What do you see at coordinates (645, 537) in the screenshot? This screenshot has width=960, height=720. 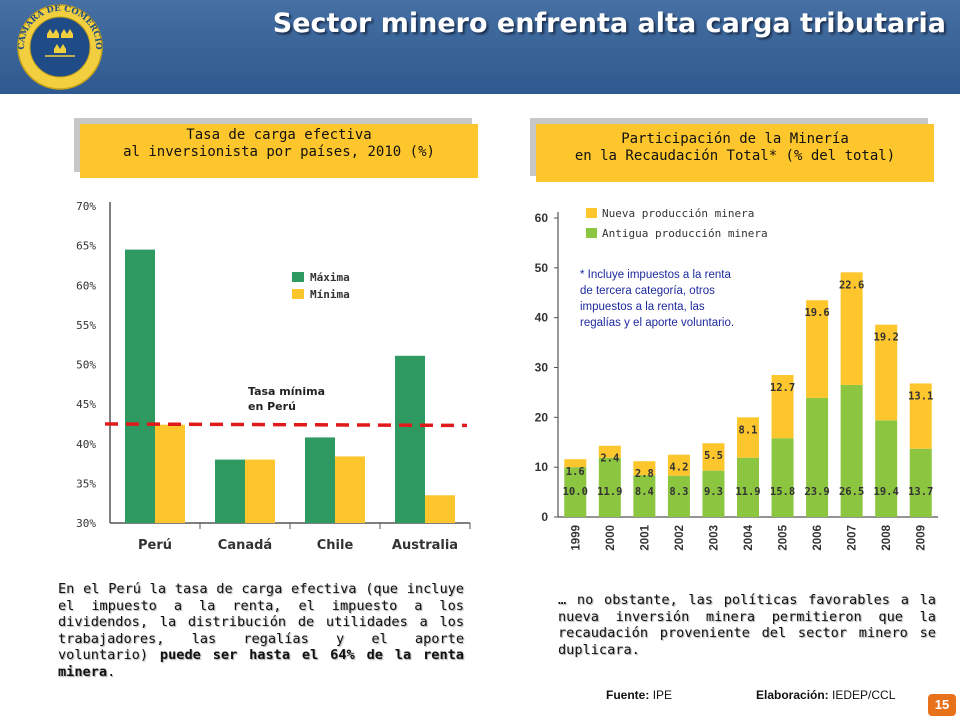 I see `x-tick-label: 2001` at bounding box center [645, 537].